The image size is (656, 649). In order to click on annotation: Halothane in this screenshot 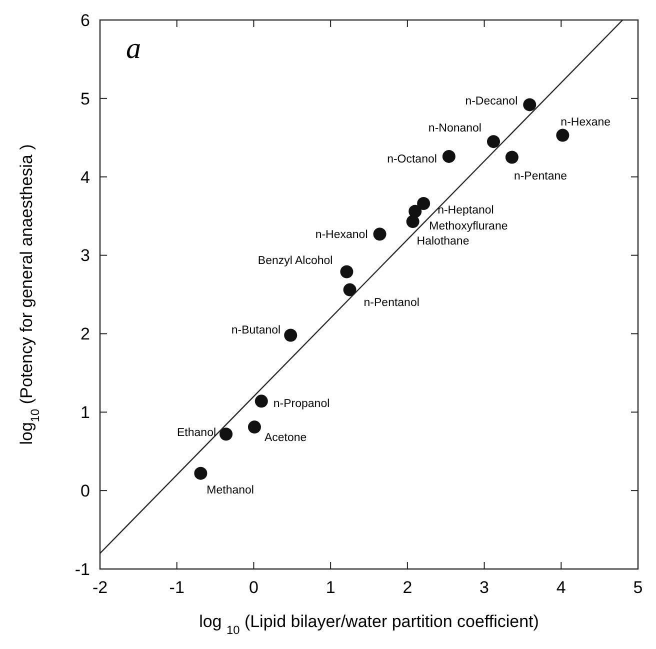, I will do `click(443, 242)`.